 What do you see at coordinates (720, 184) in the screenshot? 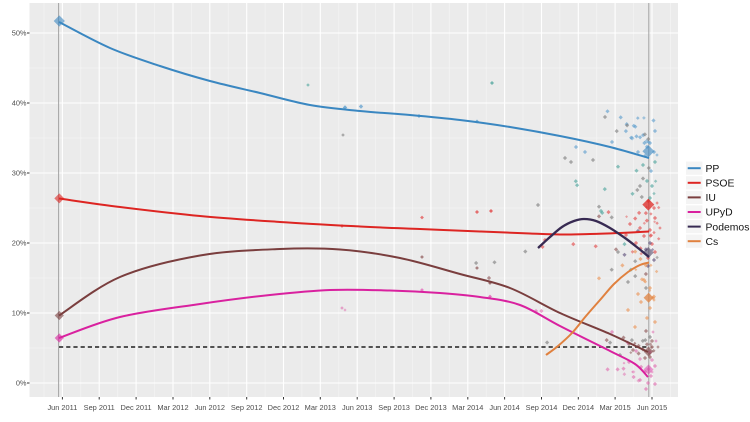
I see `svg-text: PSOE` at bounding box center [720, 184].